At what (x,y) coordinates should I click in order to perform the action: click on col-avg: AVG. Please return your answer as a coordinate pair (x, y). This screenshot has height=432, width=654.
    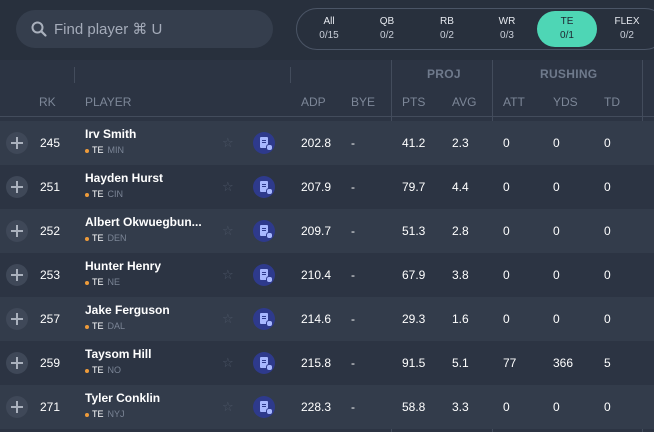
    Looking at the image, I should click on (464, 102).